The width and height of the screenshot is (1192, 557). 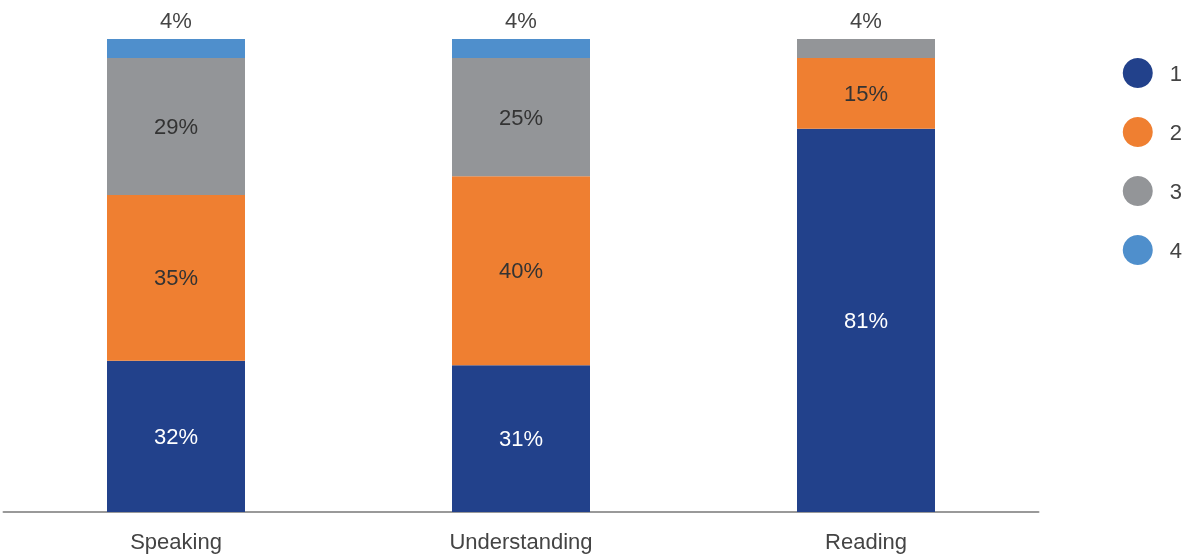 What do you see at coordinates (1176, 250) in the screenshot?
I see `legend-label: 4` at bounding box center [1176, 250].